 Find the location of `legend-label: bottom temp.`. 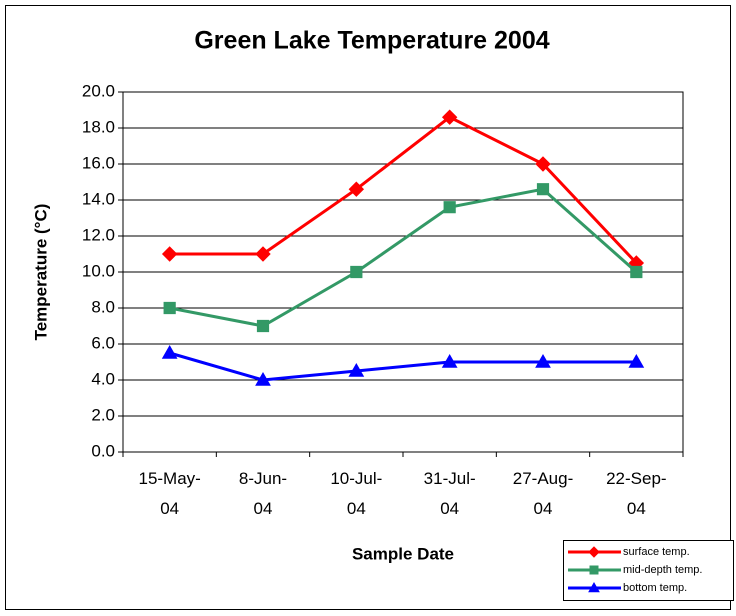

legend-label: bottom temp. is located at coordinates (655, 588).